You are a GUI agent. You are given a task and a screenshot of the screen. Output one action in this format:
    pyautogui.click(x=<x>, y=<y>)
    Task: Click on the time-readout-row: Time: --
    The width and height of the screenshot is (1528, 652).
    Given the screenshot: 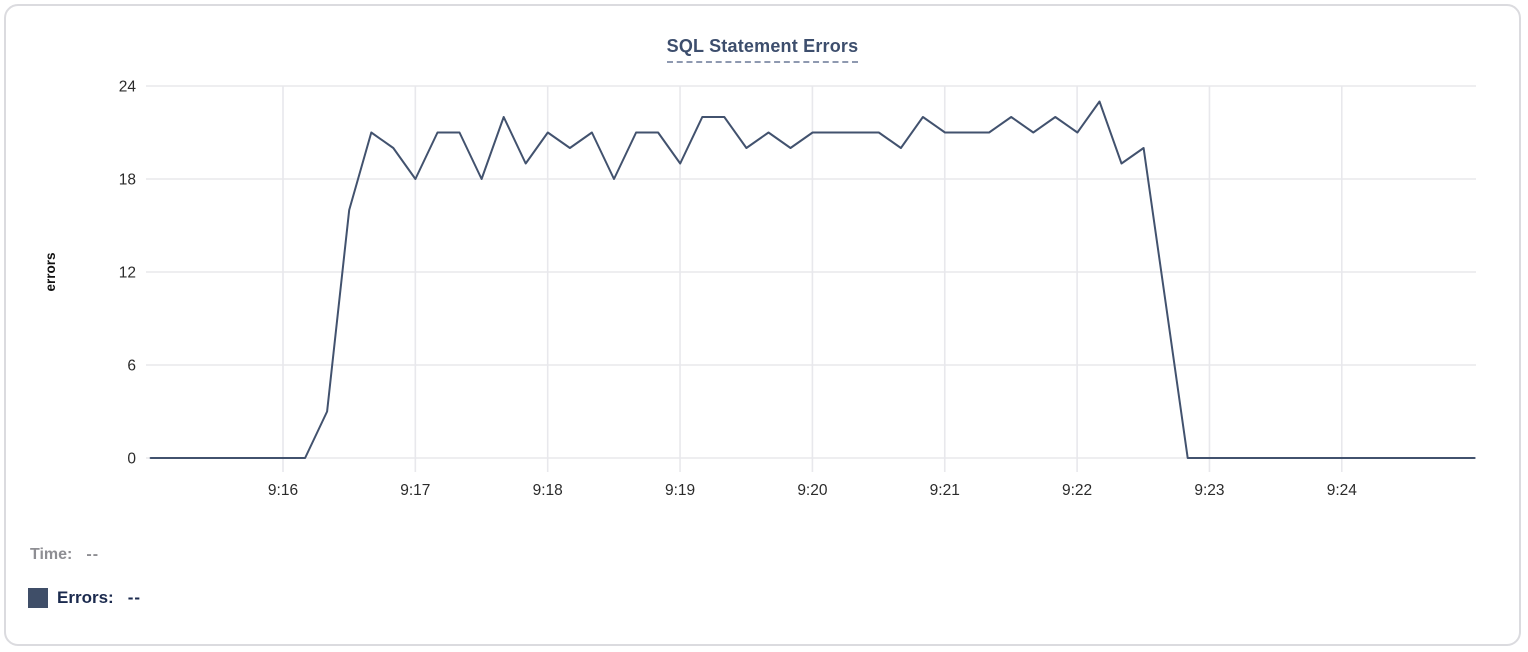 What is the action you would take?
    pyautogui.click(x=64, y=555)
    